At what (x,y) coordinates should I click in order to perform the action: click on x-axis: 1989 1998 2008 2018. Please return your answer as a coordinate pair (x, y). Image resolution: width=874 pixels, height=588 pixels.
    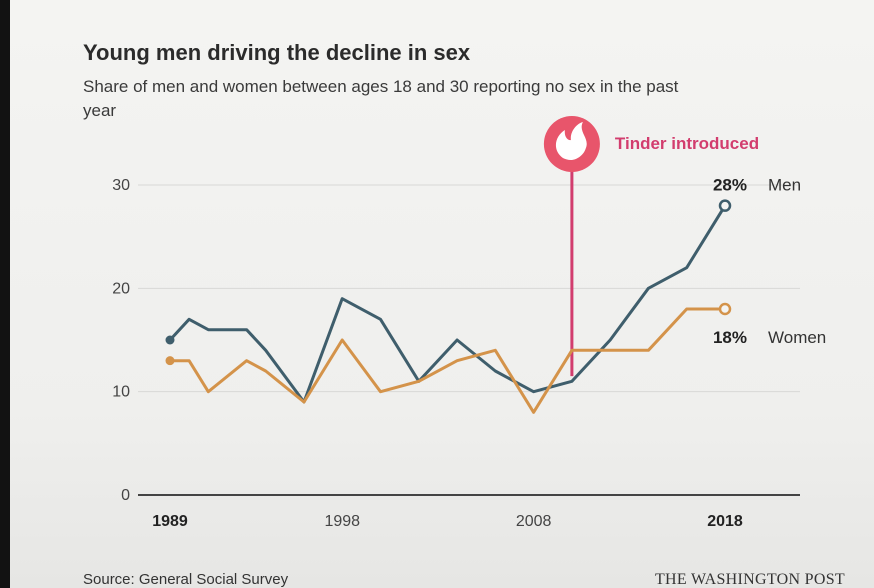
    Looking at the image, I should click on (447, 521).